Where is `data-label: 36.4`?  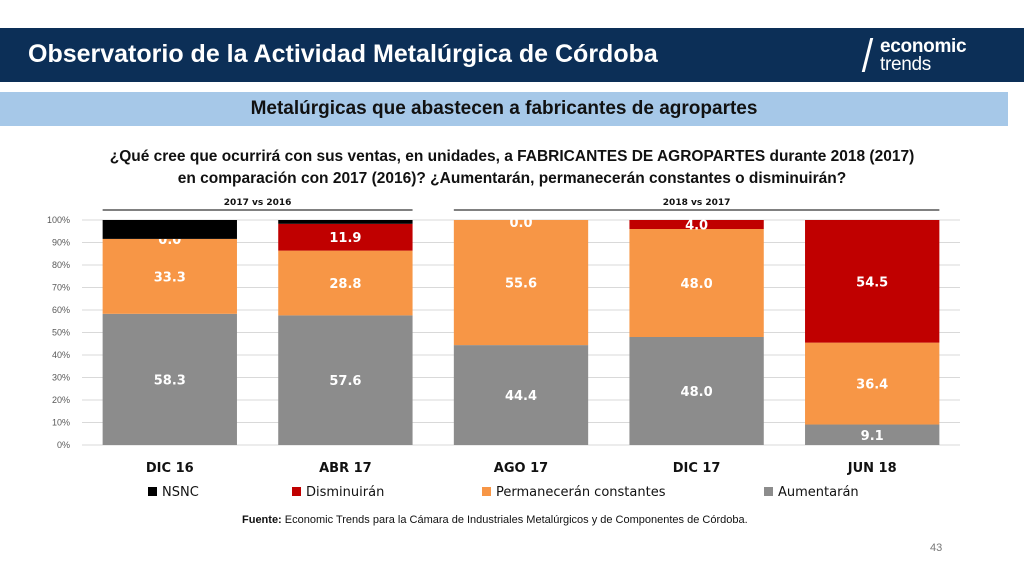
data-label: 36.4 is located at coordinates (872, 385).